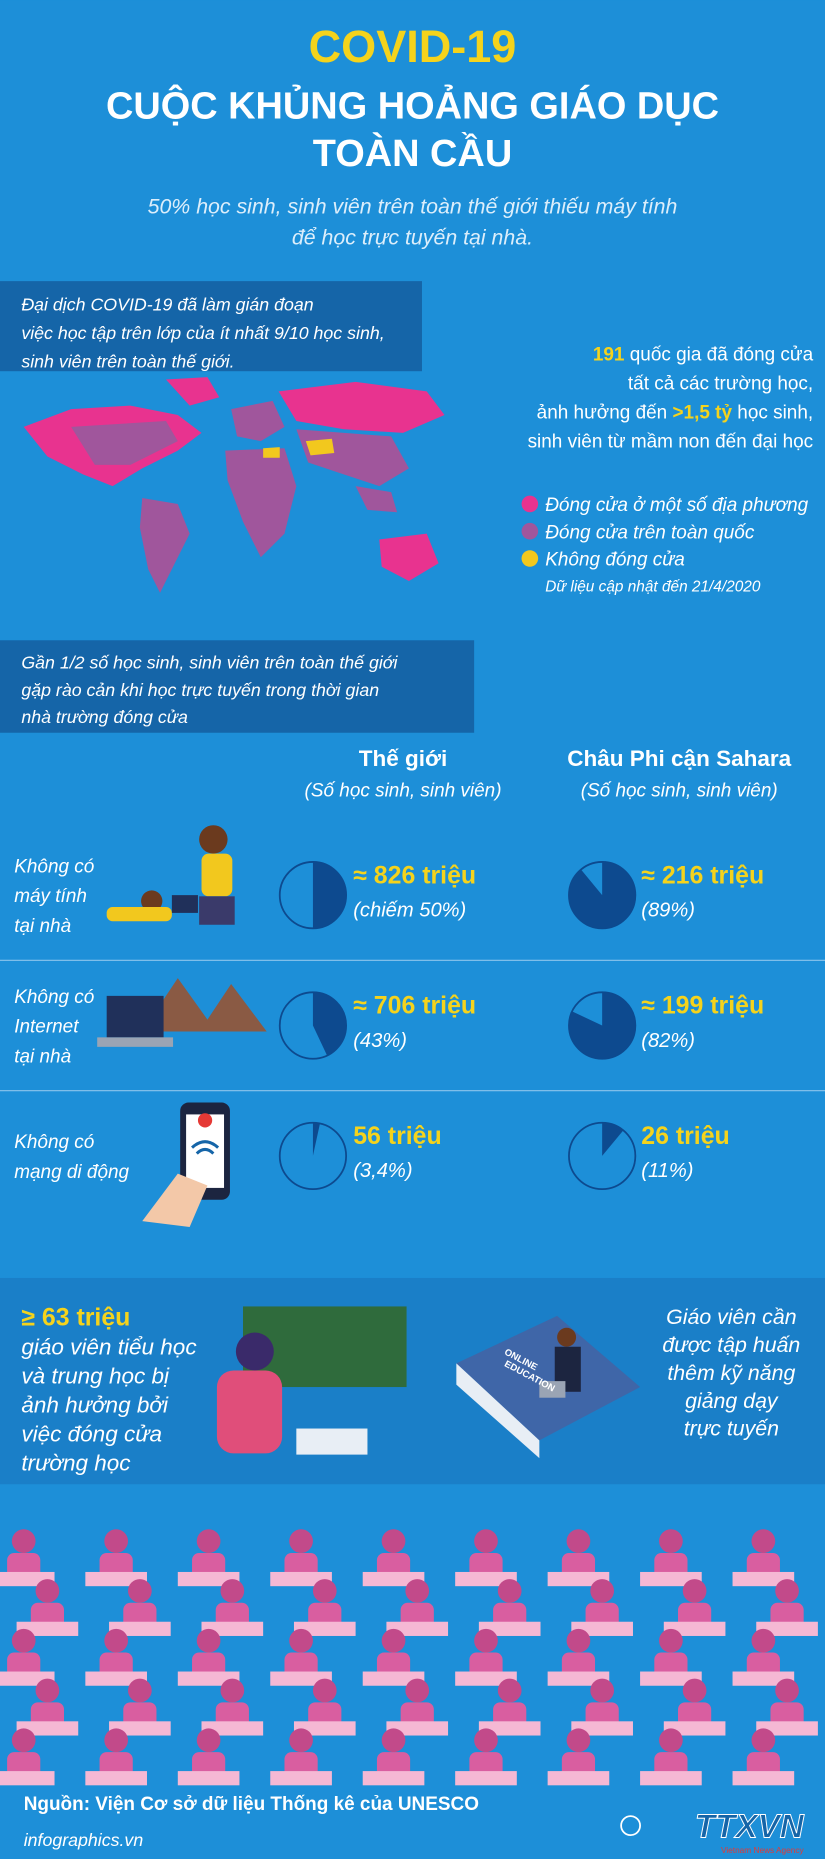  What do you see at coordinates (127, 362) in the screenshot?
I see `note: sinh viên trên toàn thế giới.` at bounding box center [127, 362].